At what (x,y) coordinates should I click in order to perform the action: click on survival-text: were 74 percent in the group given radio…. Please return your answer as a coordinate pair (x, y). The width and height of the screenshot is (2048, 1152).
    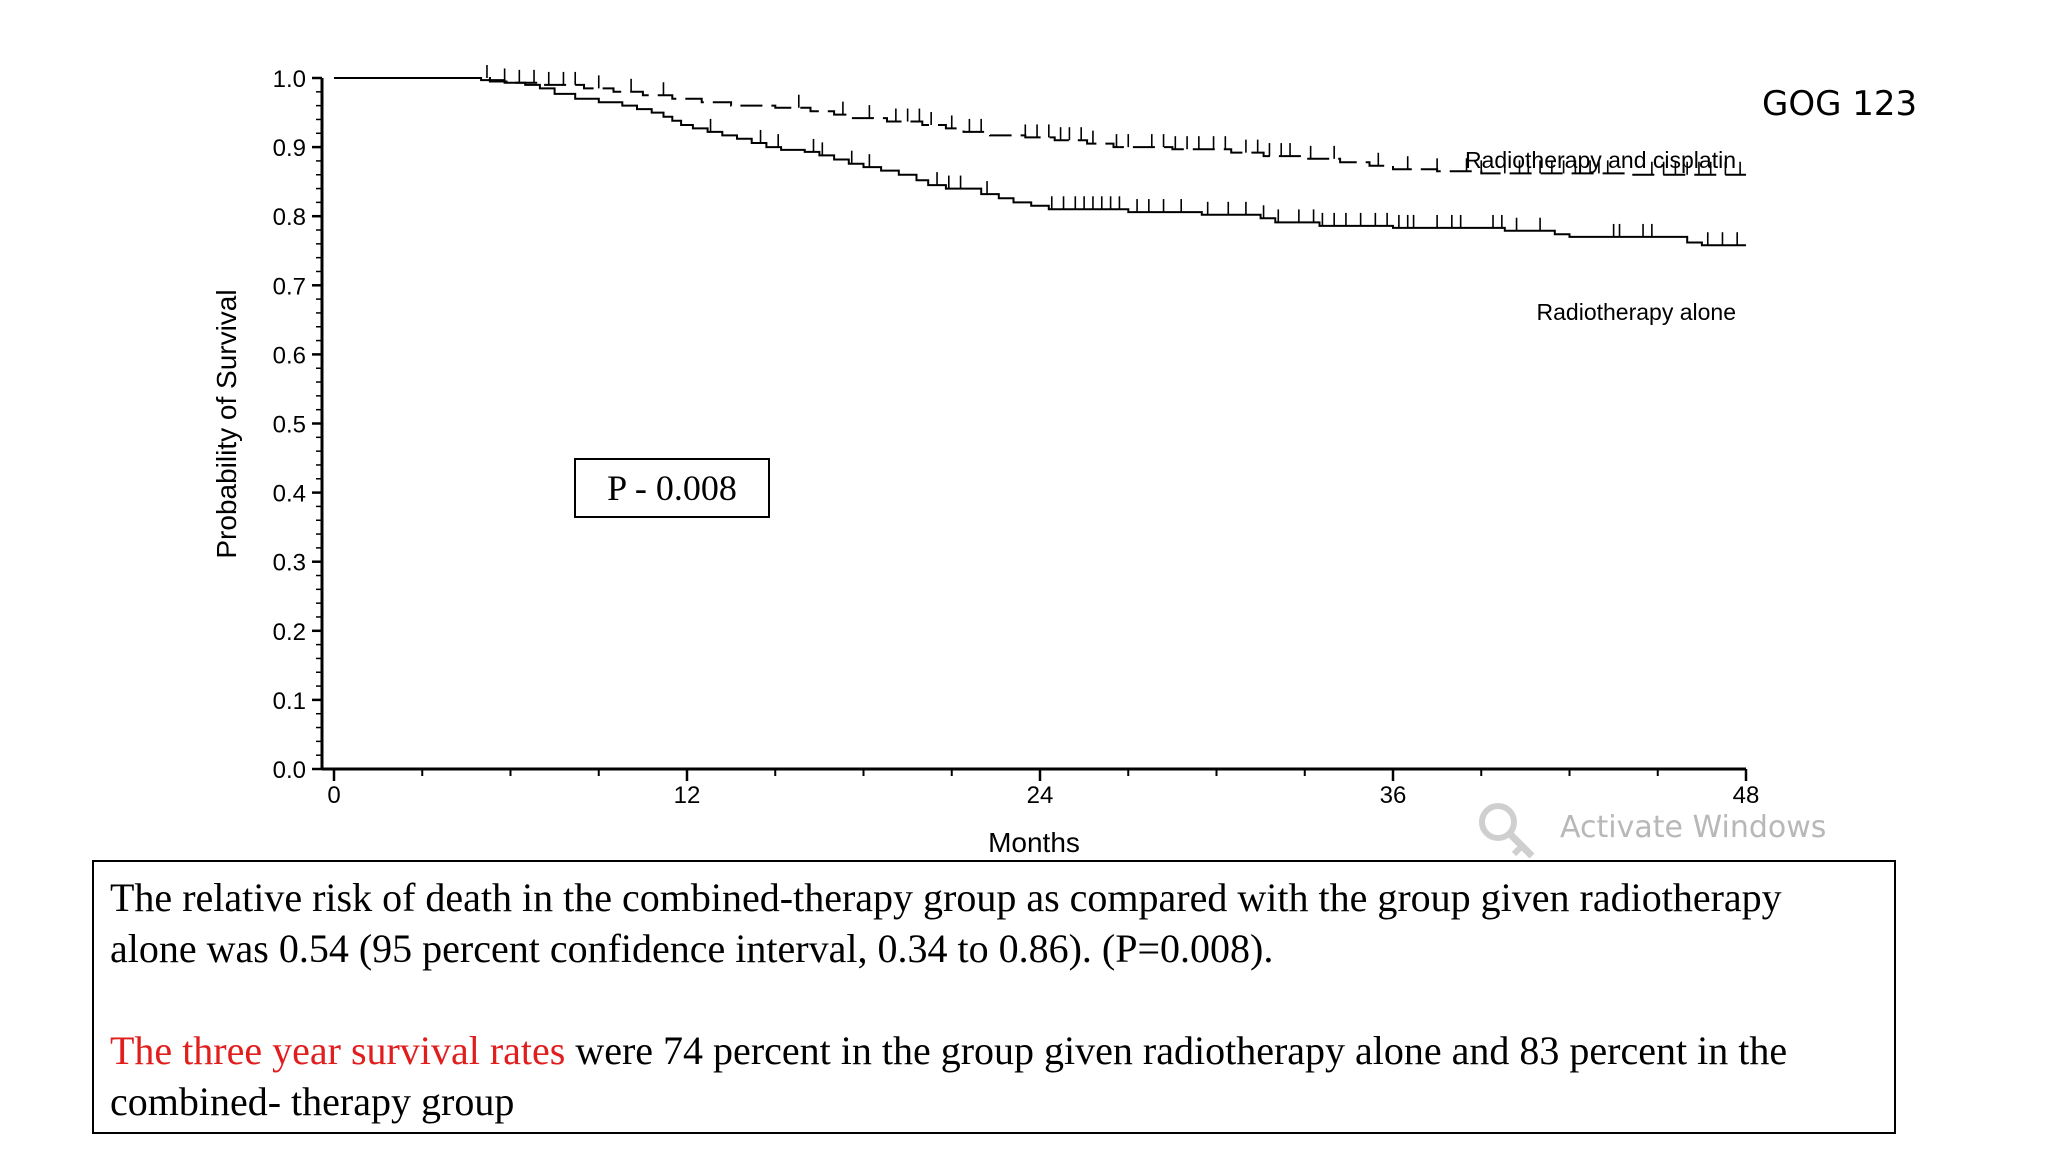
    Looking at the image, I should click on (949, 1076).